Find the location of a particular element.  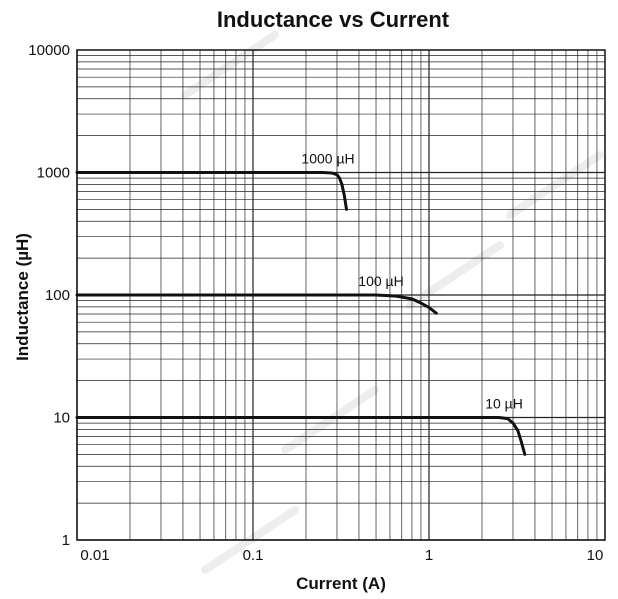

x-tick-label: 10 is located at coordinates (595, 555).